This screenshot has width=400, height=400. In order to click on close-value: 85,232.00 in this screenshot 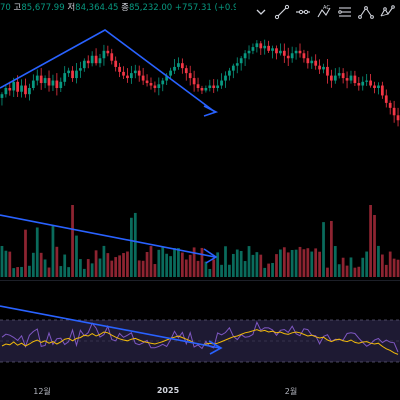, I will do `click(150, 8)`.